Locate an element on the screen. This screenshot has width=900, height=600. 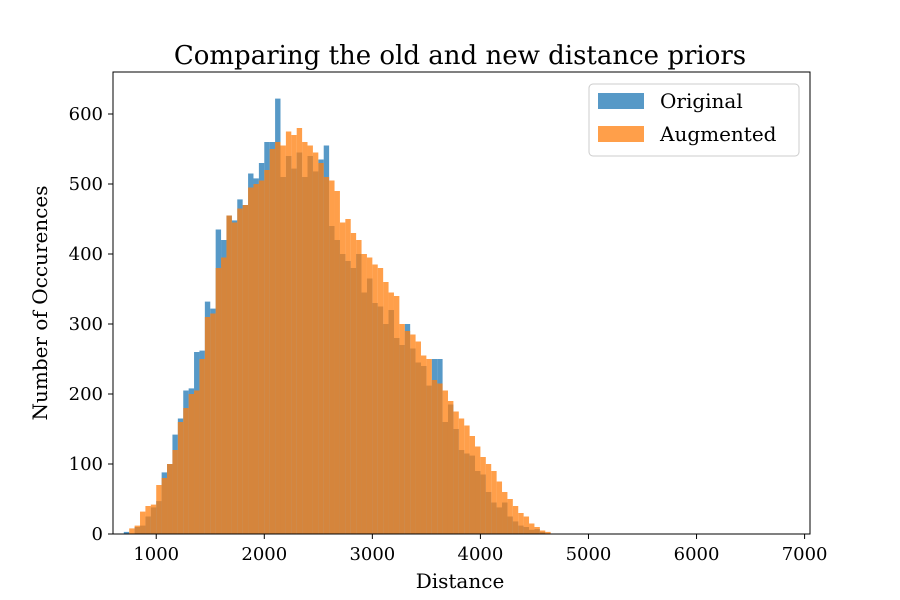
y-tick-label: 0 is located at coordinates (97, 534).